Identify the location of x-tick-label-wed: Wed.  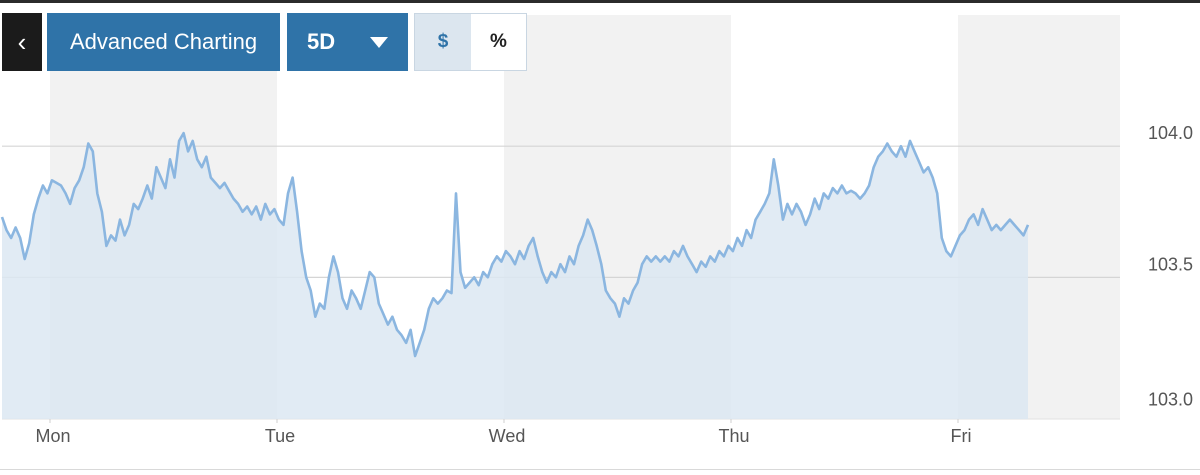
(507, 436).